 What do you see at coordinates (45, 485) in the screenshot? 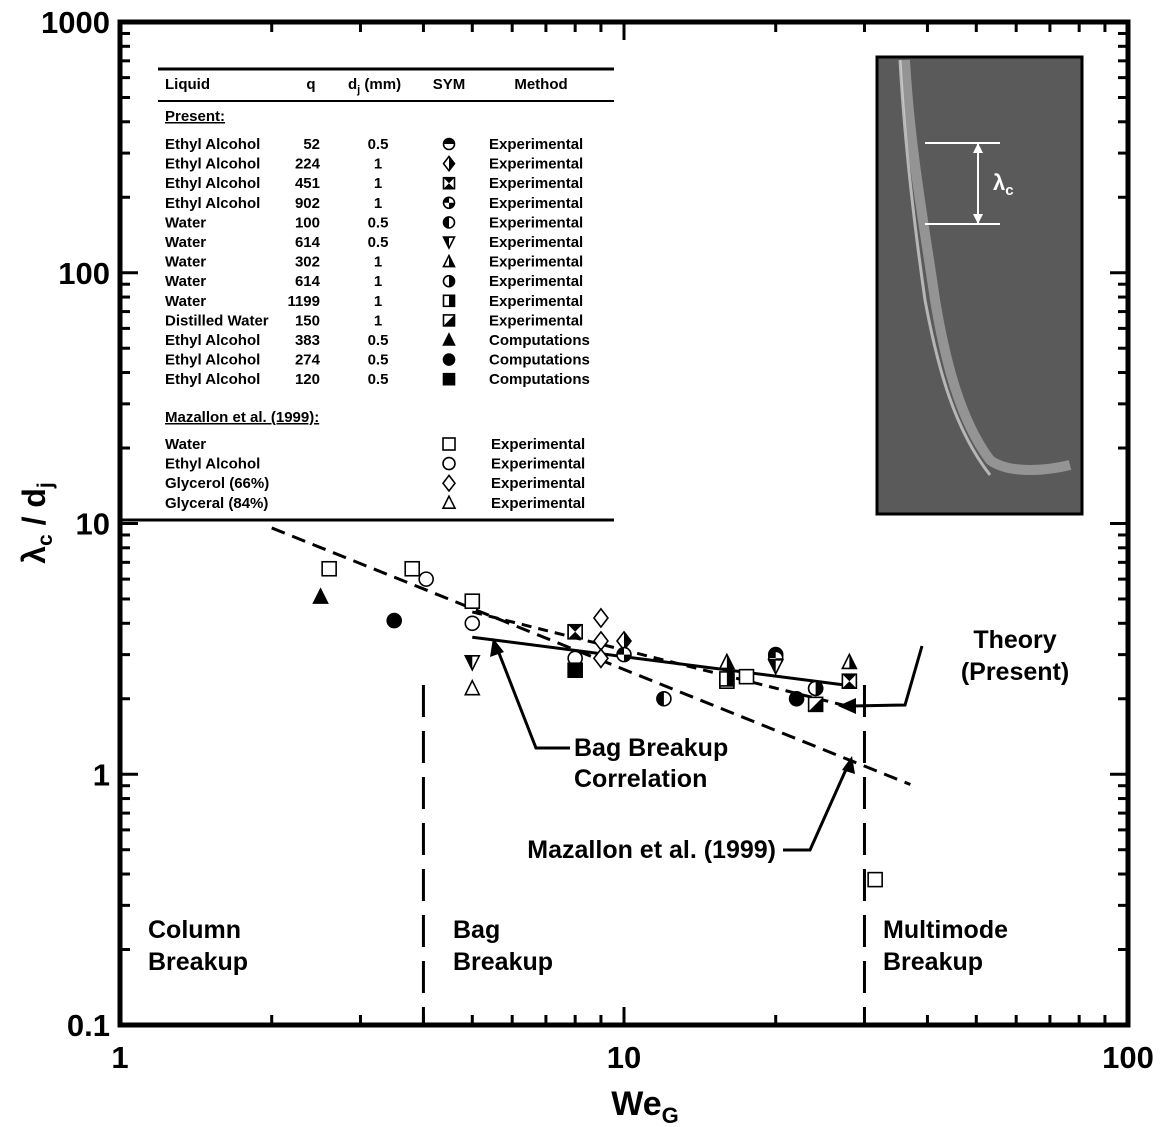
I see `y-axis-label-sub: j` at bounding box center [45, 485].